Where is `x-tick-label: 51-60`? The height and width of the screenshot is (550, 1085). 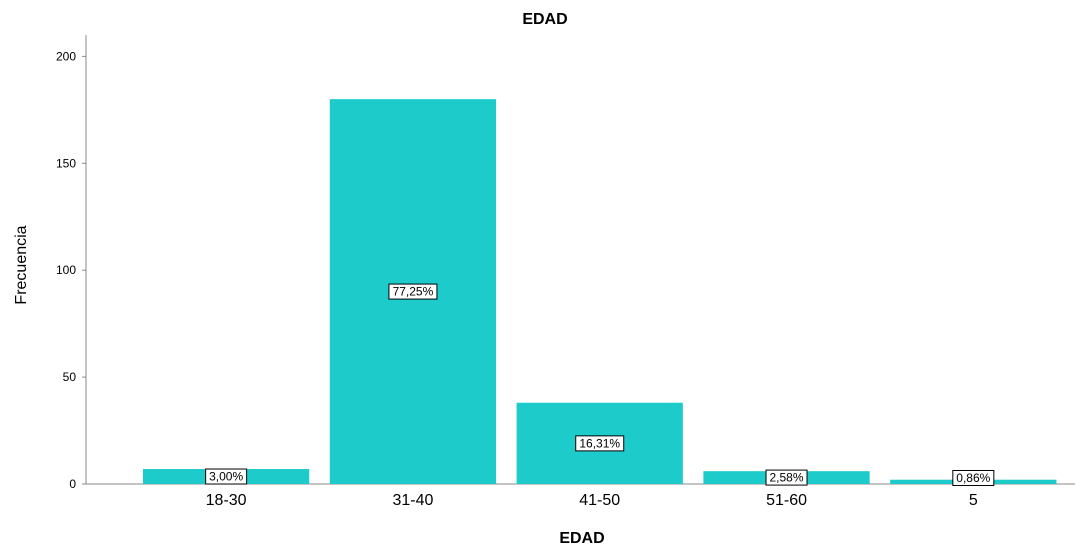 x-tick-label: 51-60 is located at coordinates (786, 500).